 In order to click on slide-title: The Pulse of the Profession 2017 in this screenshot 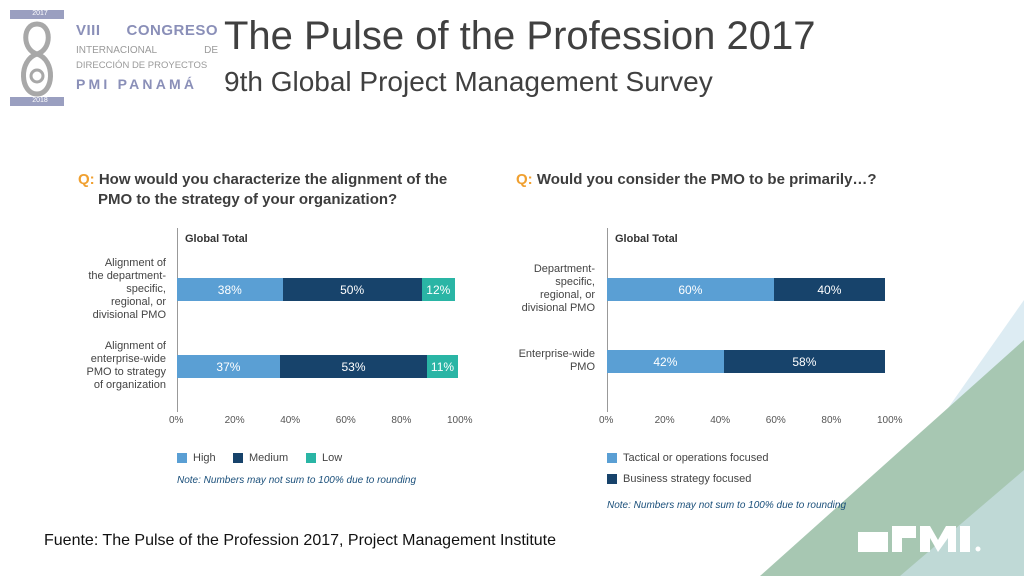, I will do `click(520, 36)`.